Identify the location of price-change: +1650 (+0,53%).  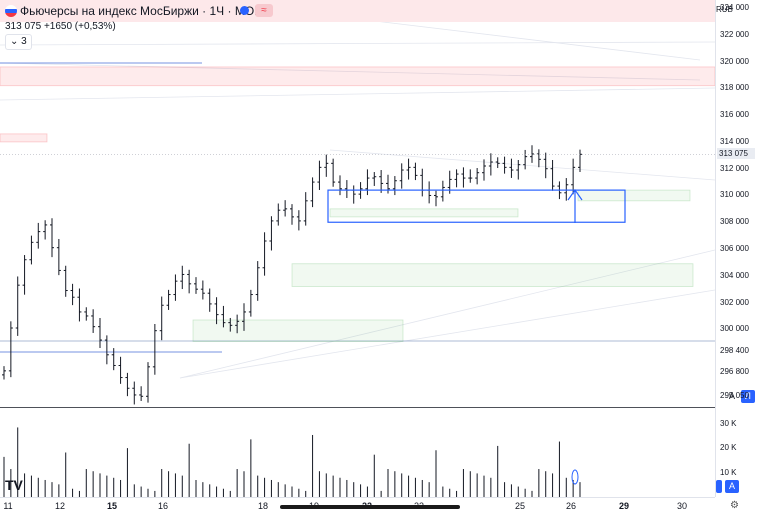
(79, 26).